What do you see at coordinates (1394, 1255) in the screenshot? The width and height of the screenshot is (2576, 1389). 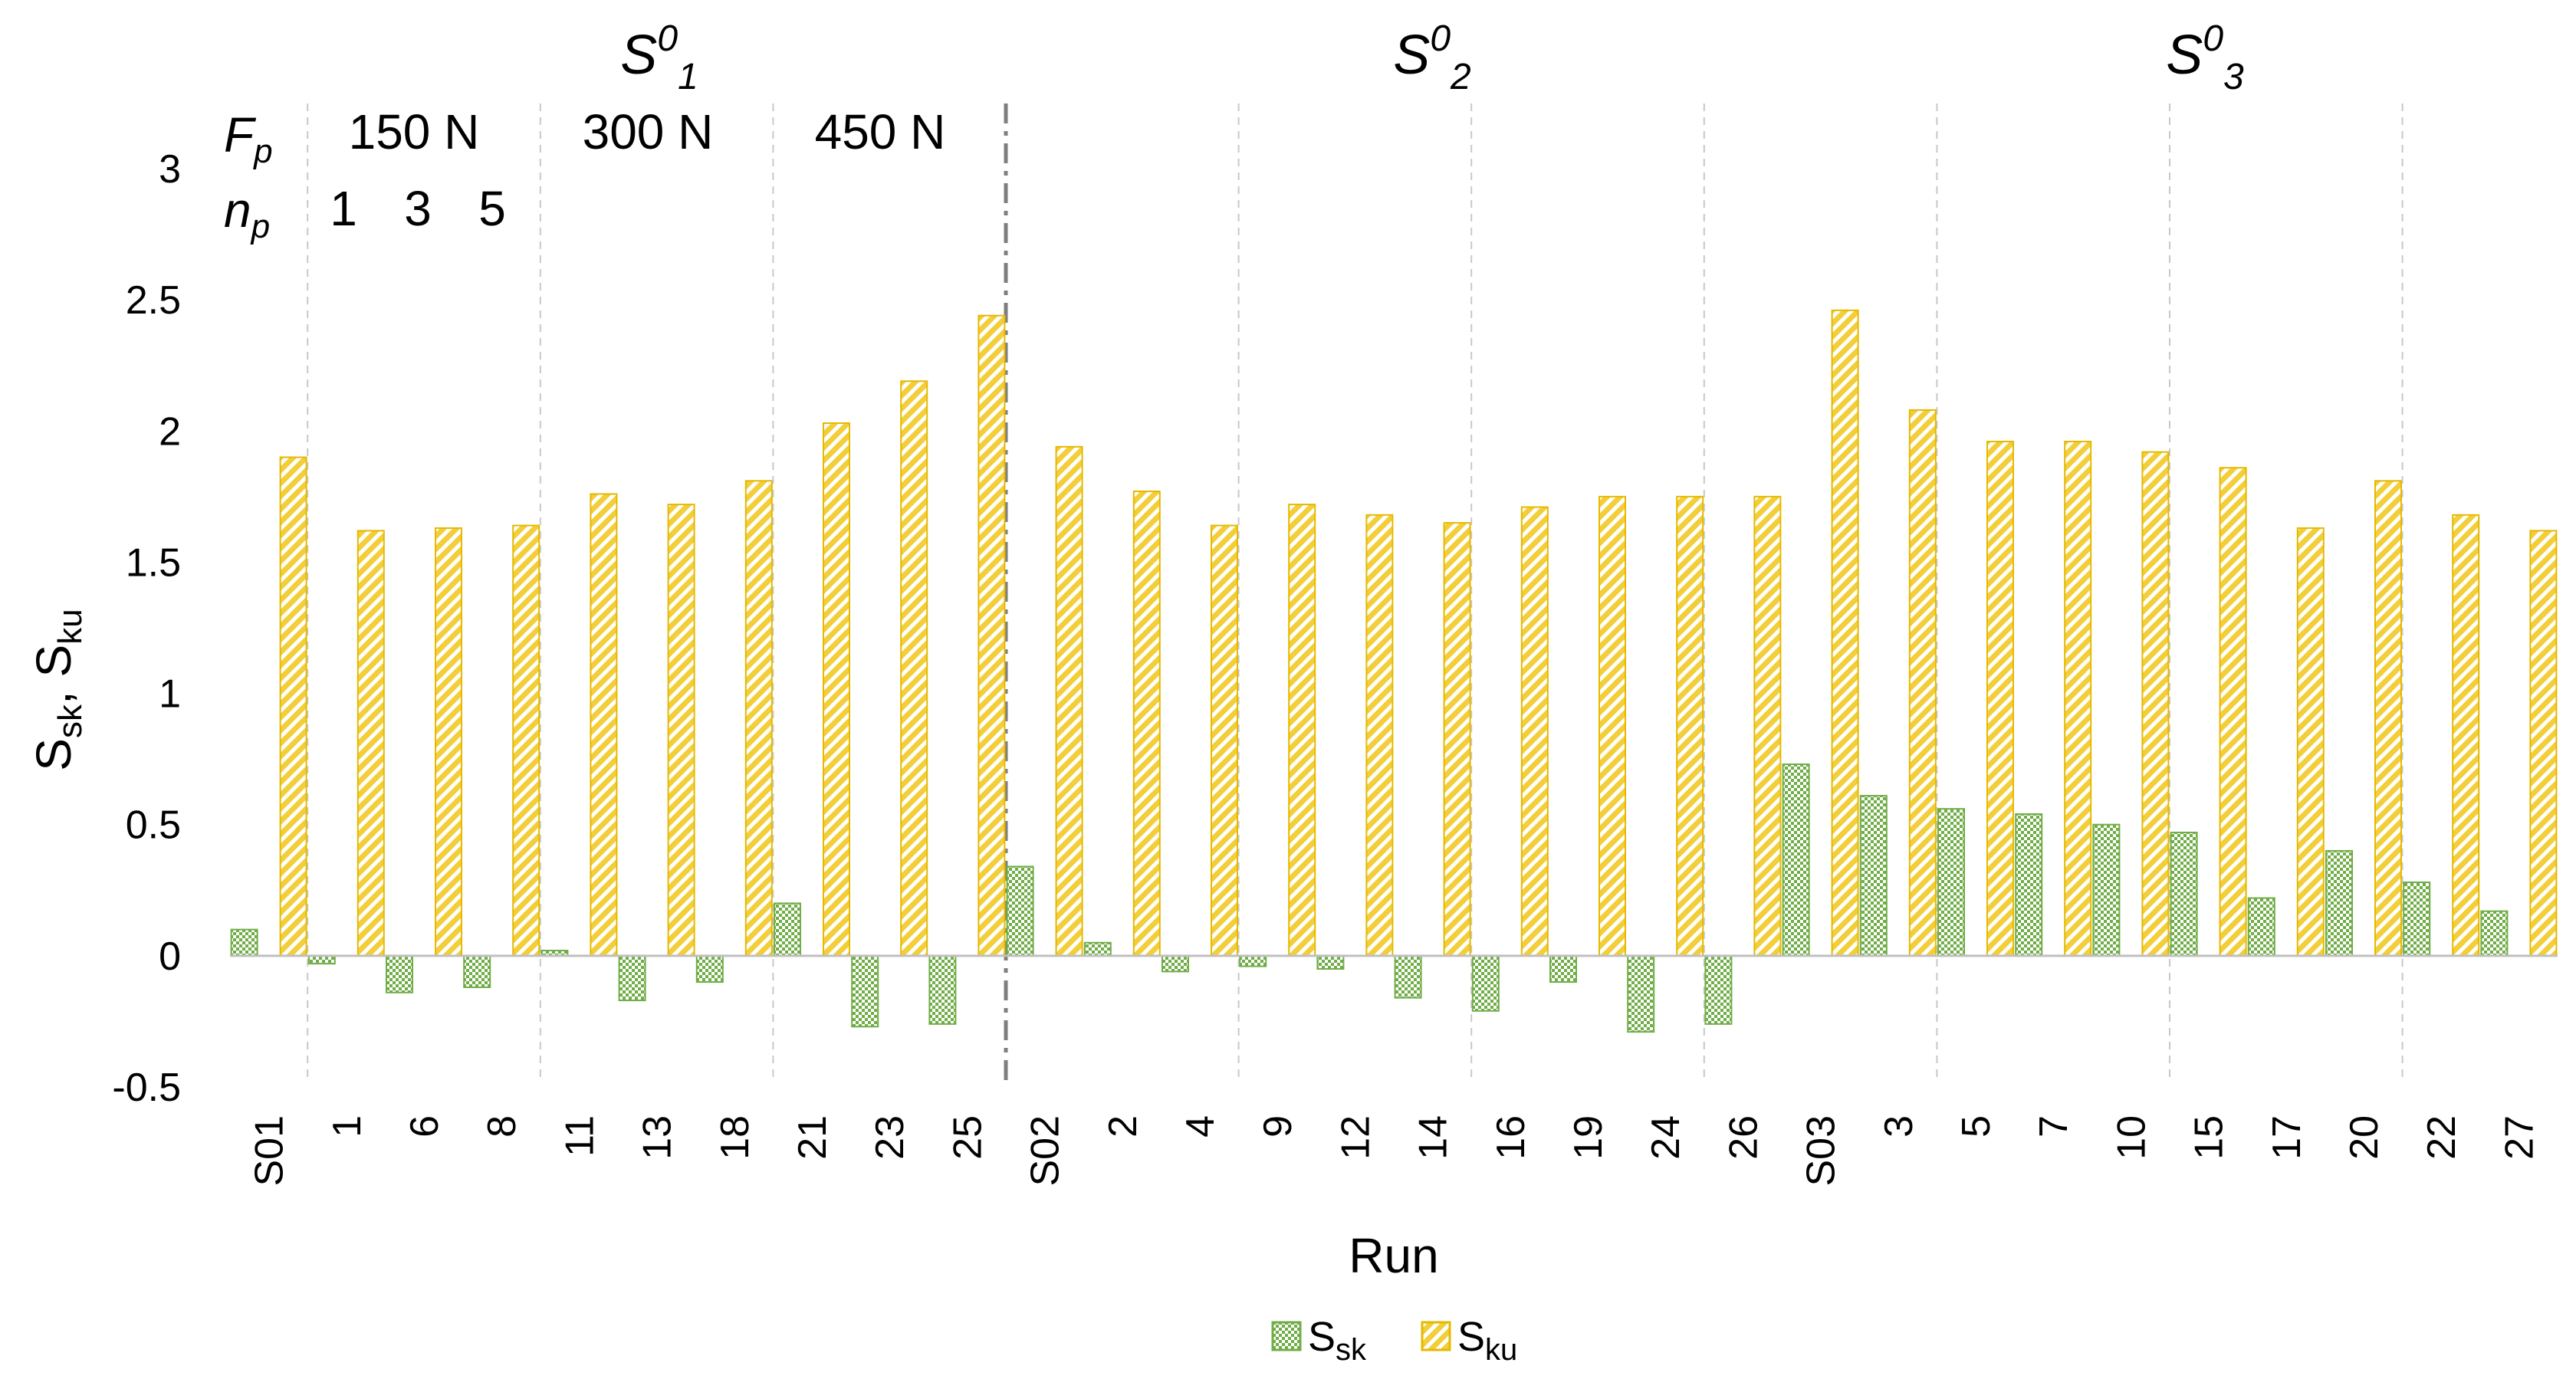 I see `x-axis-title: Run` at bounding box center [1394, 1255].